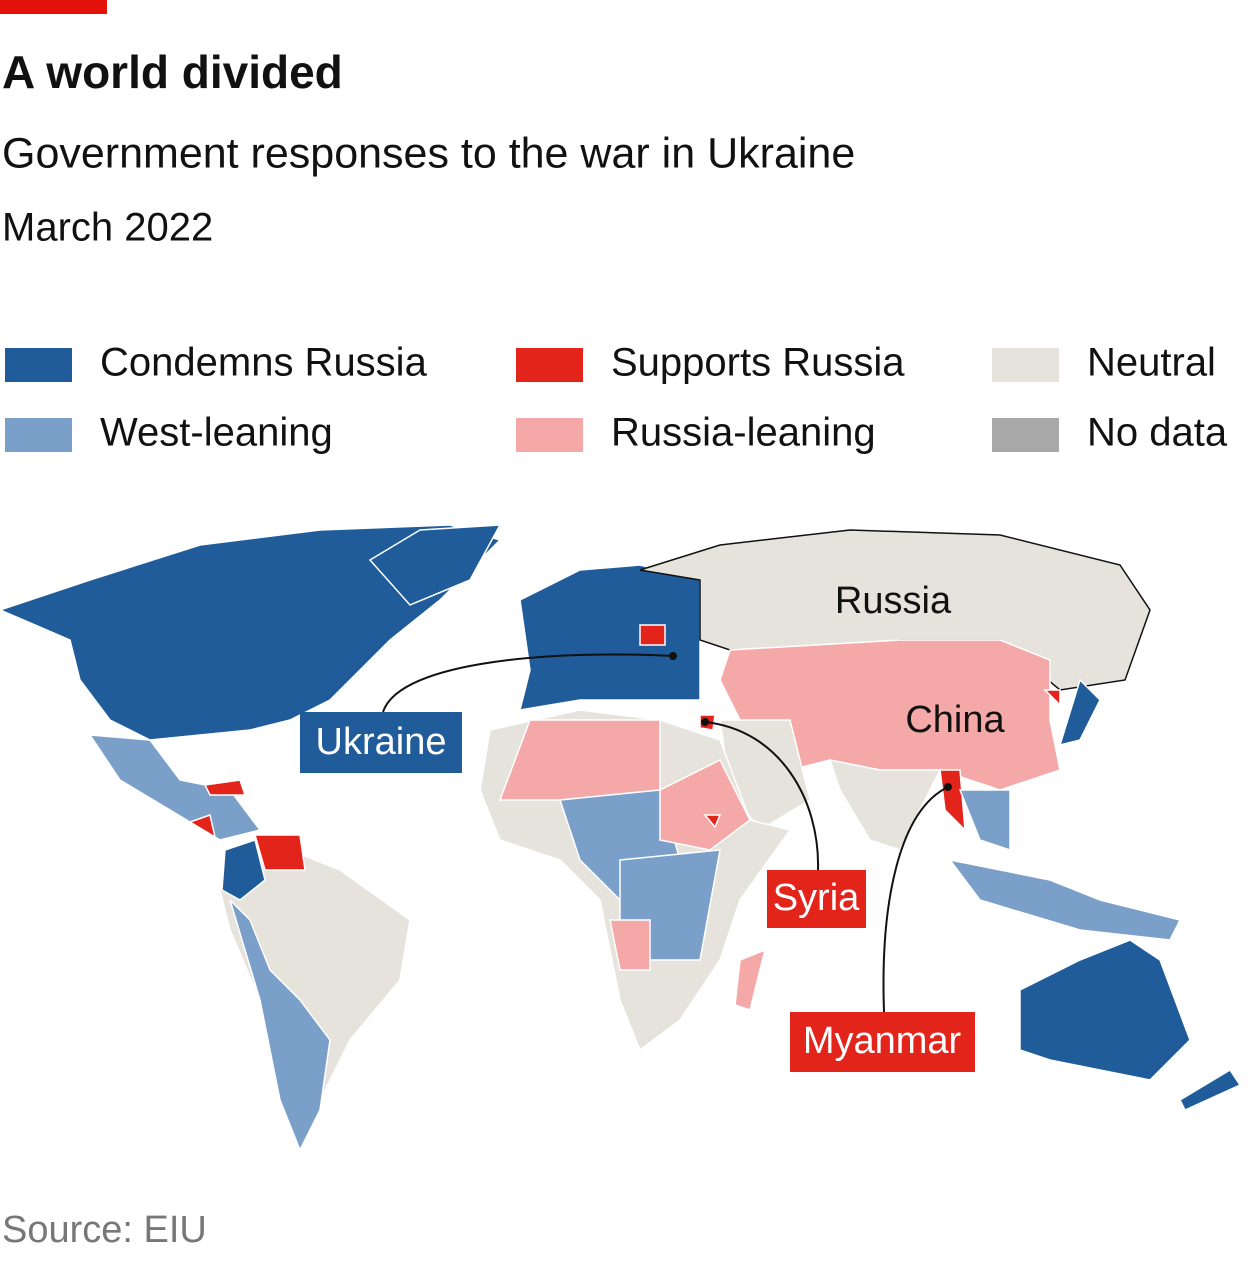  What do you see at coordinates (280, 852) in the screenshot?
I see `venezuela` at bounding box center [280, 852].